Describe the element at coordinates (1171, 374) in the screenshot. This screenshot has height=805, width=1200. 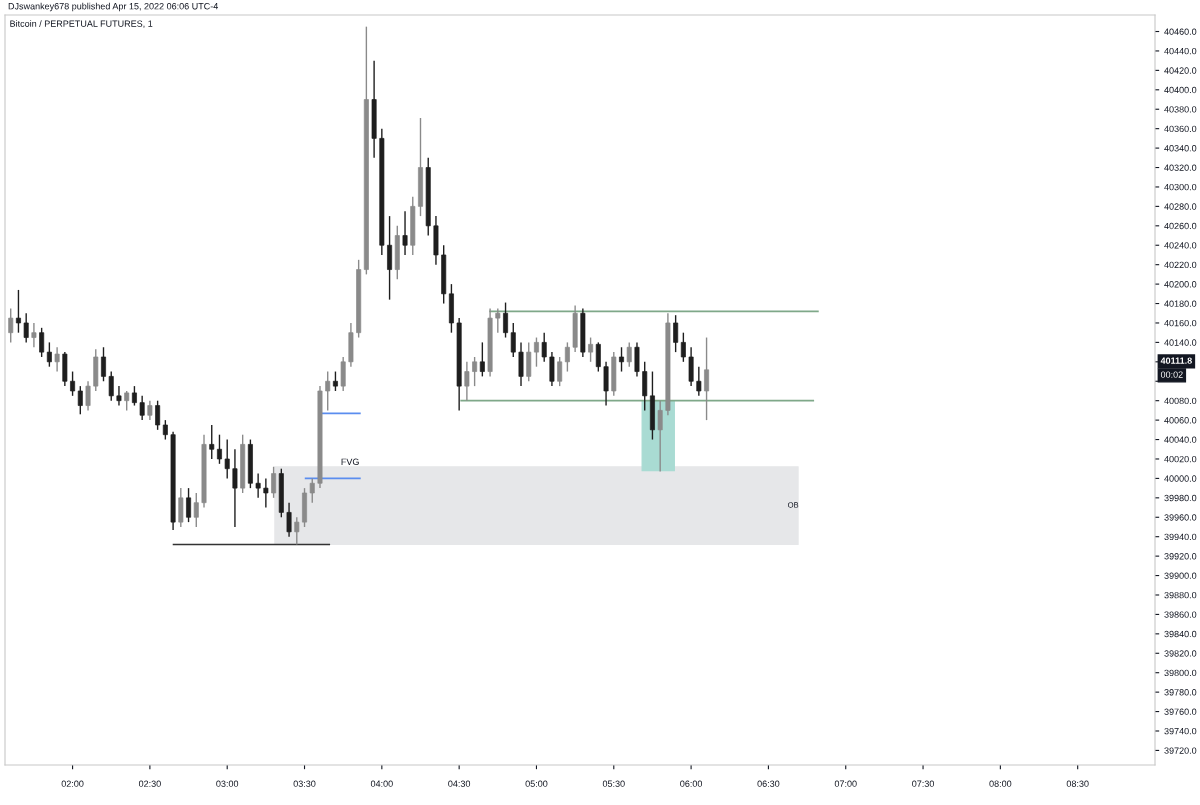
I see `text: 00:02` at that location.